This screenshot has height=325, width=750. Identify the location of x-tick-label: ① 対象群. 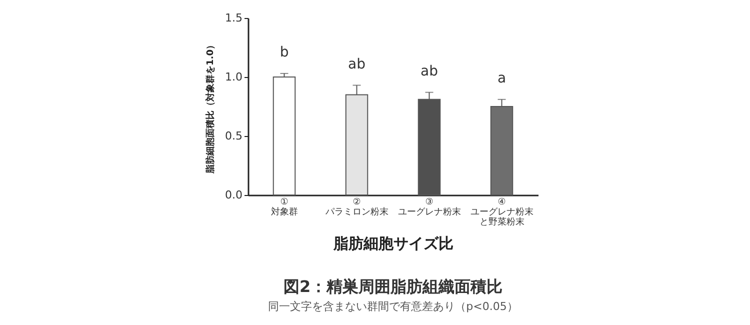
(284, 208).